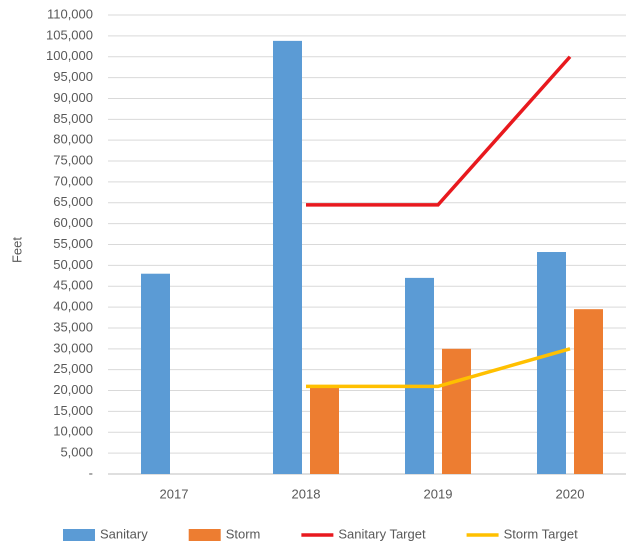 The image size is (636, 547). Describe the element at coordinates (73, 76) in the screenshot. I see `y-tick-label: 95,000` at that location.